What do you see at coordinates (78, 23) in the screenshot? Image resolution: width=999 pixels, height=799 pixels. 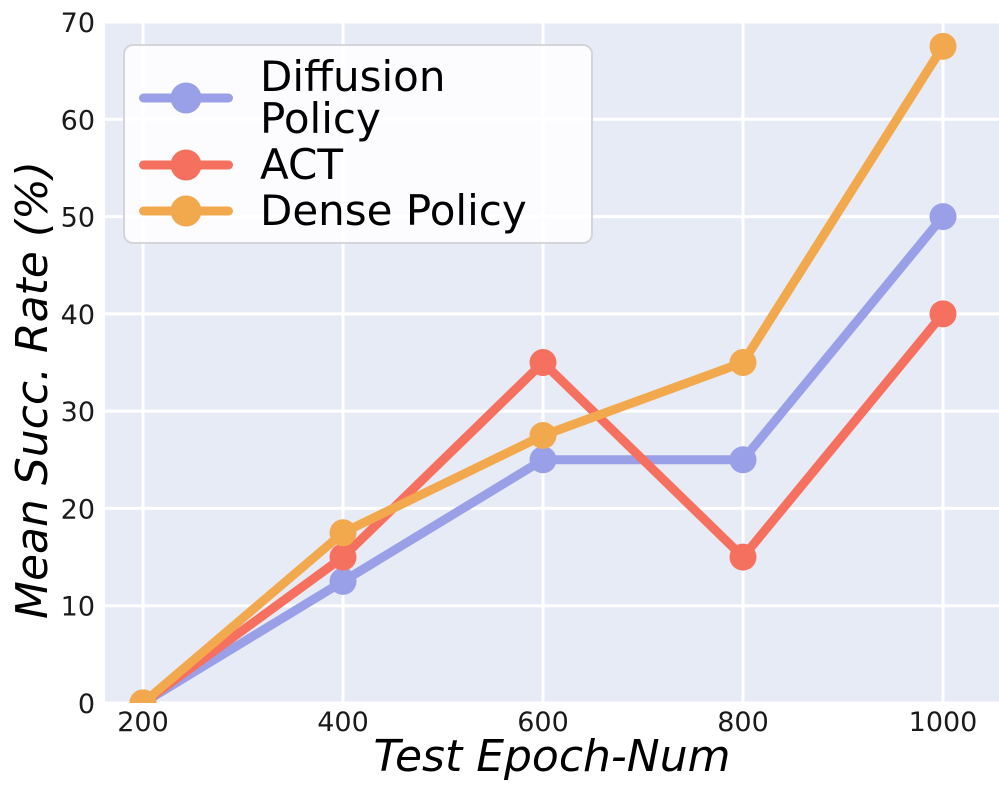 I see `y-tick-label: 70` at bounding box center [78, 23].